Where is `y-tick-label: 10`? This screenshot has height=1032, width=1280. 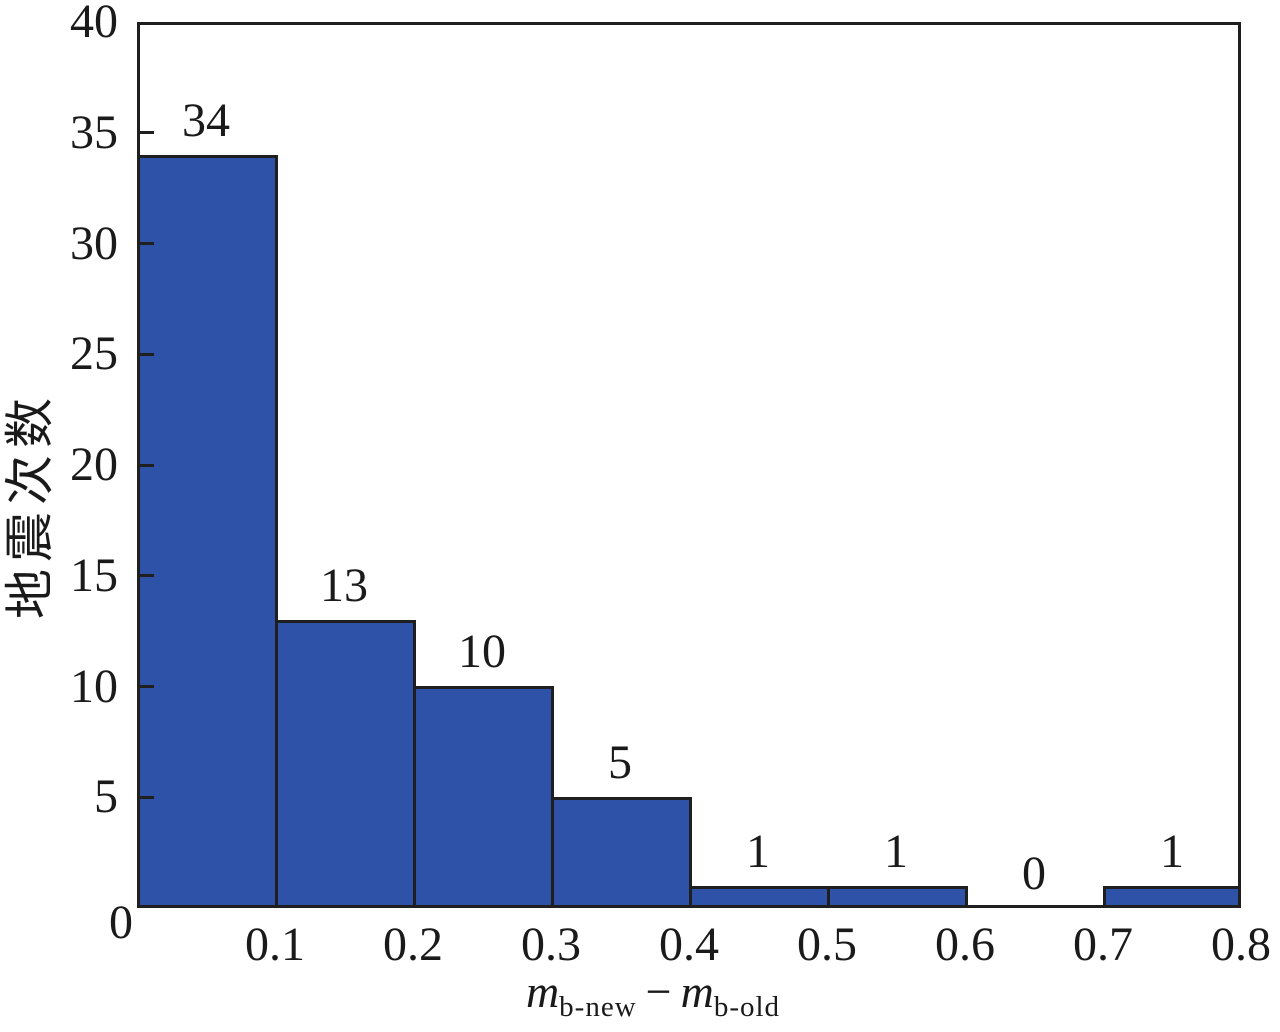
y-tick-label: 10 is located at coordinates (94, 686).